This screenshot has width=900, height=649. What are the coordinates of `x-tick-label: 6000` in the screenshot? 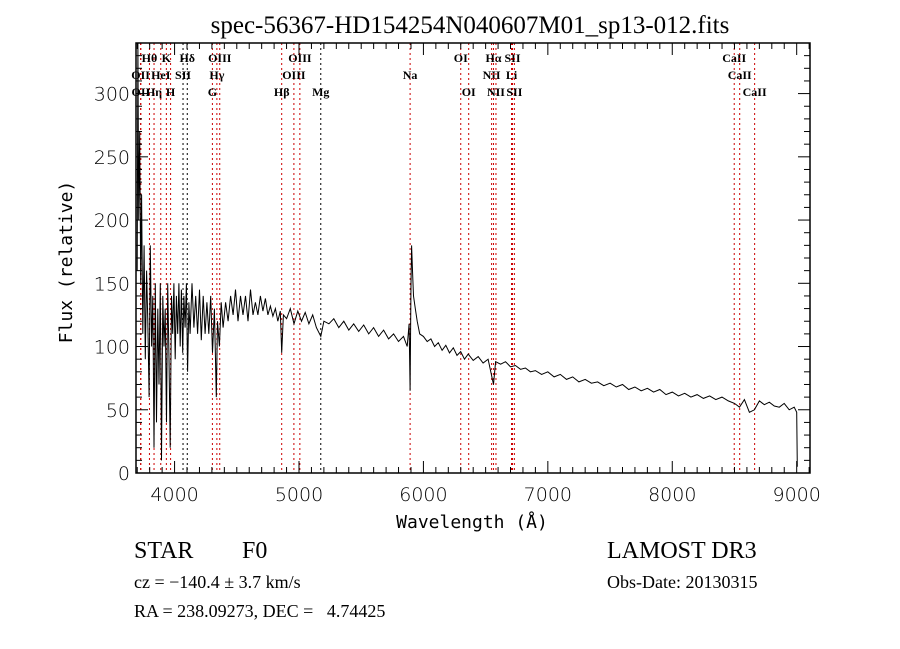 It's located at (423, 495).